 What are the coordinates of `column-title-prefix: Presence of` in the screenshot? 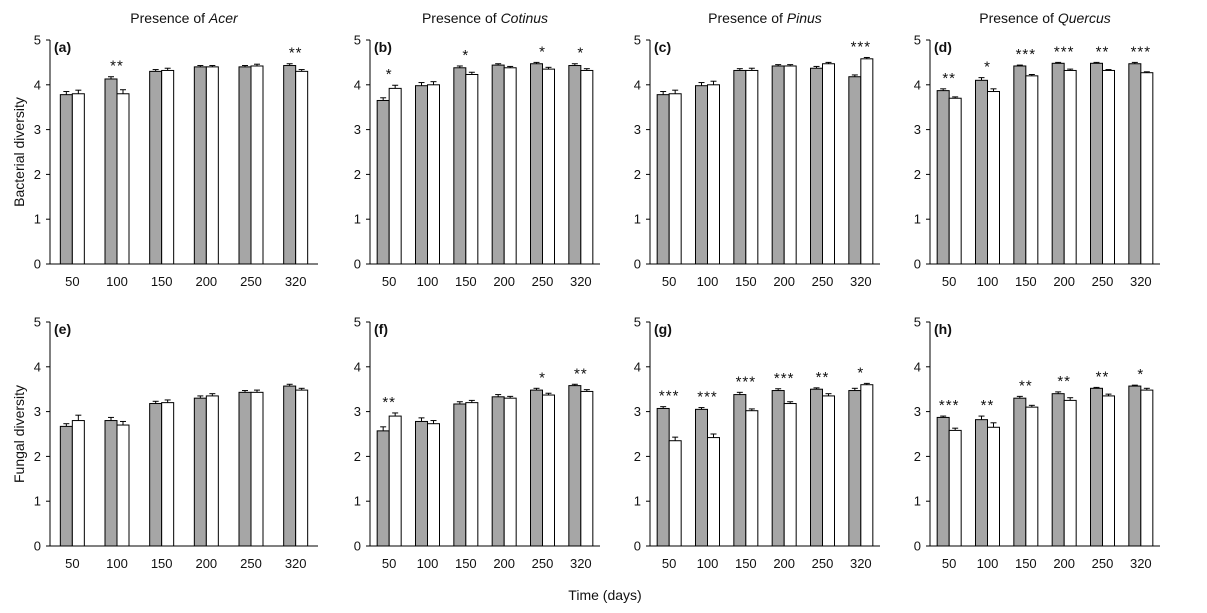 It's located at (461, 18).